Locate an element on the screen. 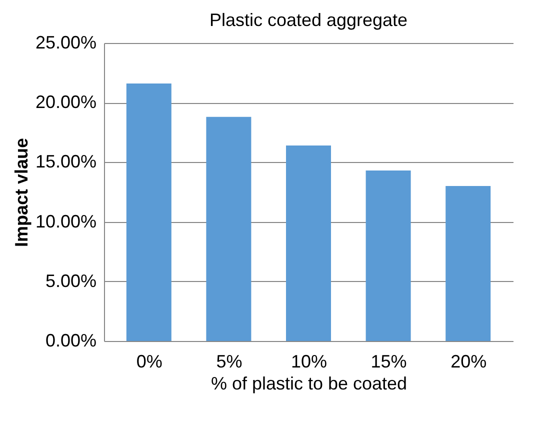  x-tick-label: 0% is located at coordinates (149, 362).